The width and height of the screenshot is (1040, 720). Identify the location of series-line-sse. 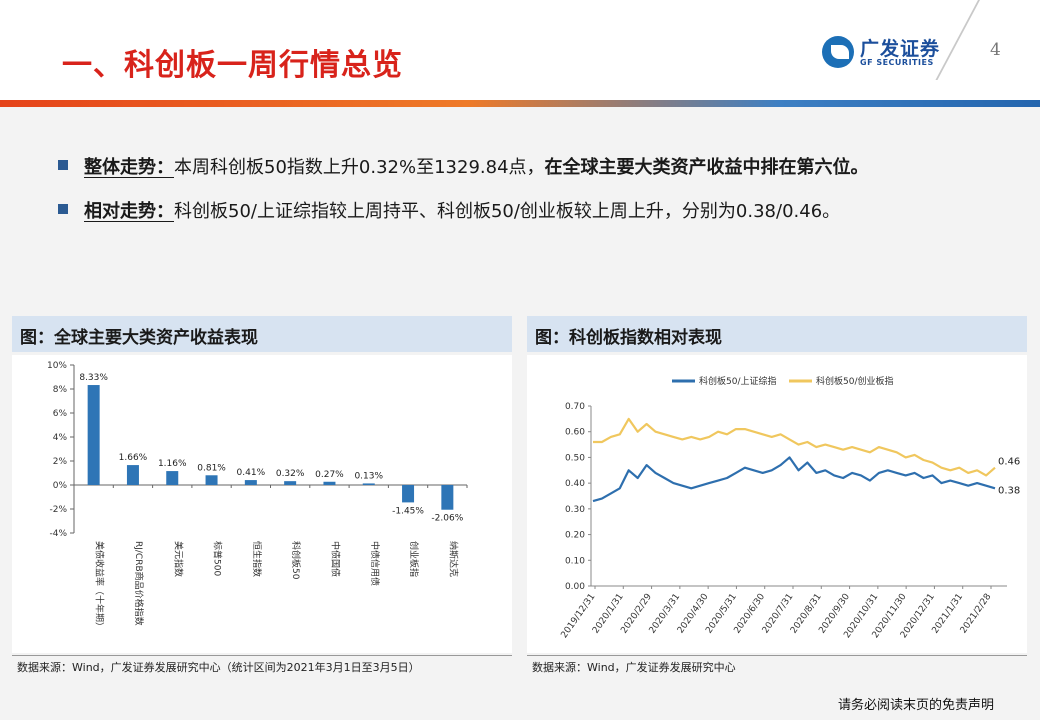
(794, 479).